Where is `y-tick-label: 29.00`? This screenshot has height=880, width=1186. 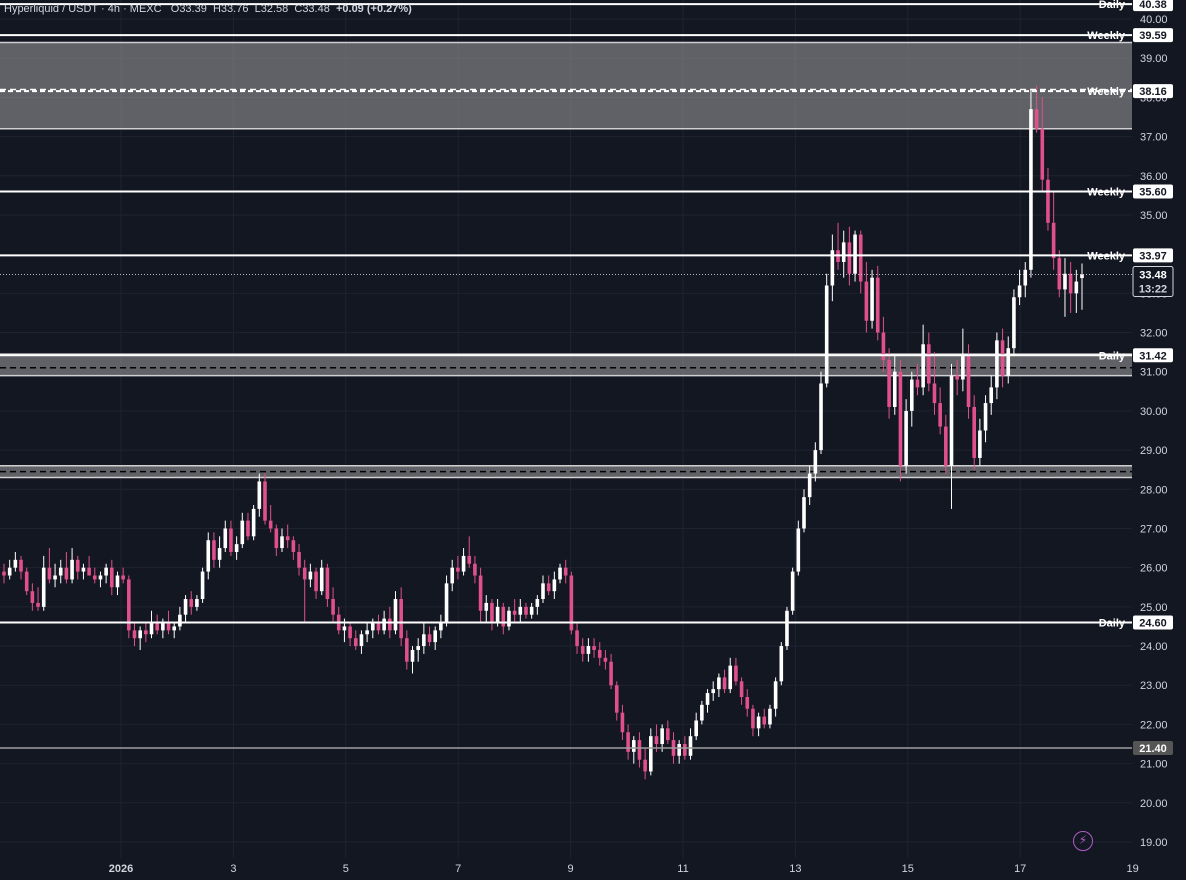 y-tick-label: 29.00 is located at coordinates (1154, 451).